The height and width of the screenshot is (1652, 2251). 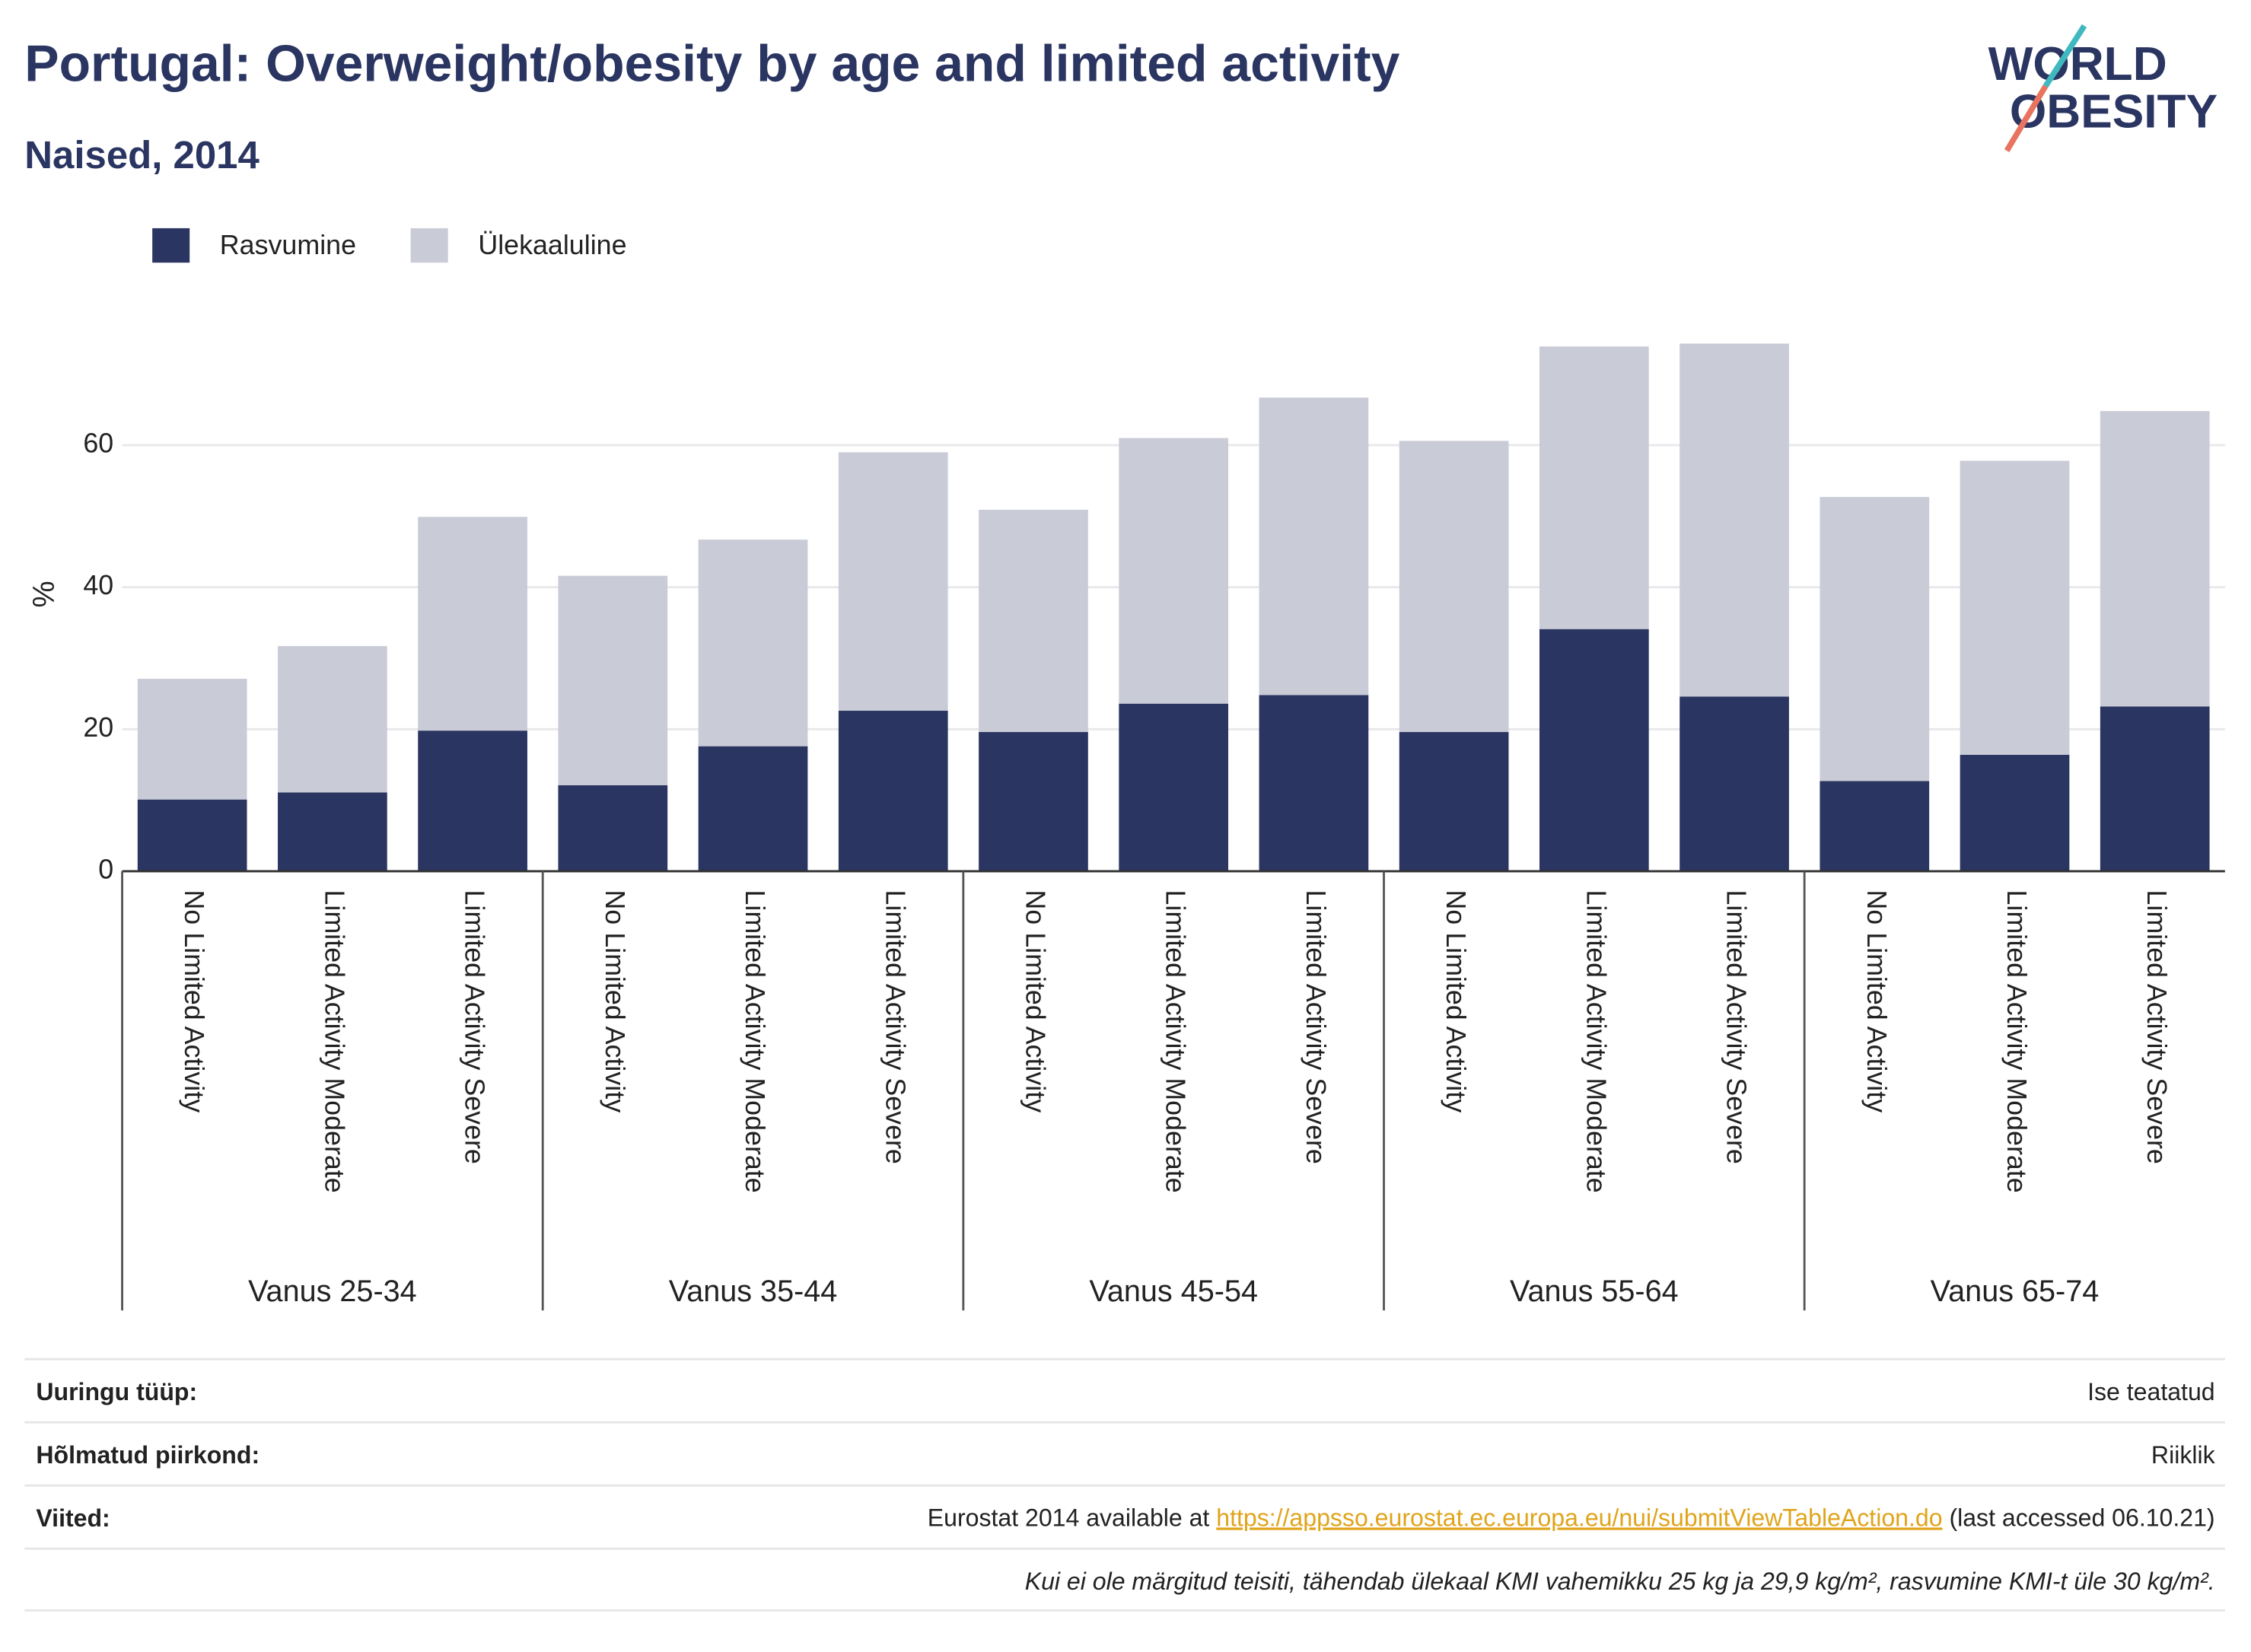 What do you see at coordinates (147, 1455) in the screenshot?
I see `footer-label: Hõlmatud piirkond:` at bounding box center [147, 1455].